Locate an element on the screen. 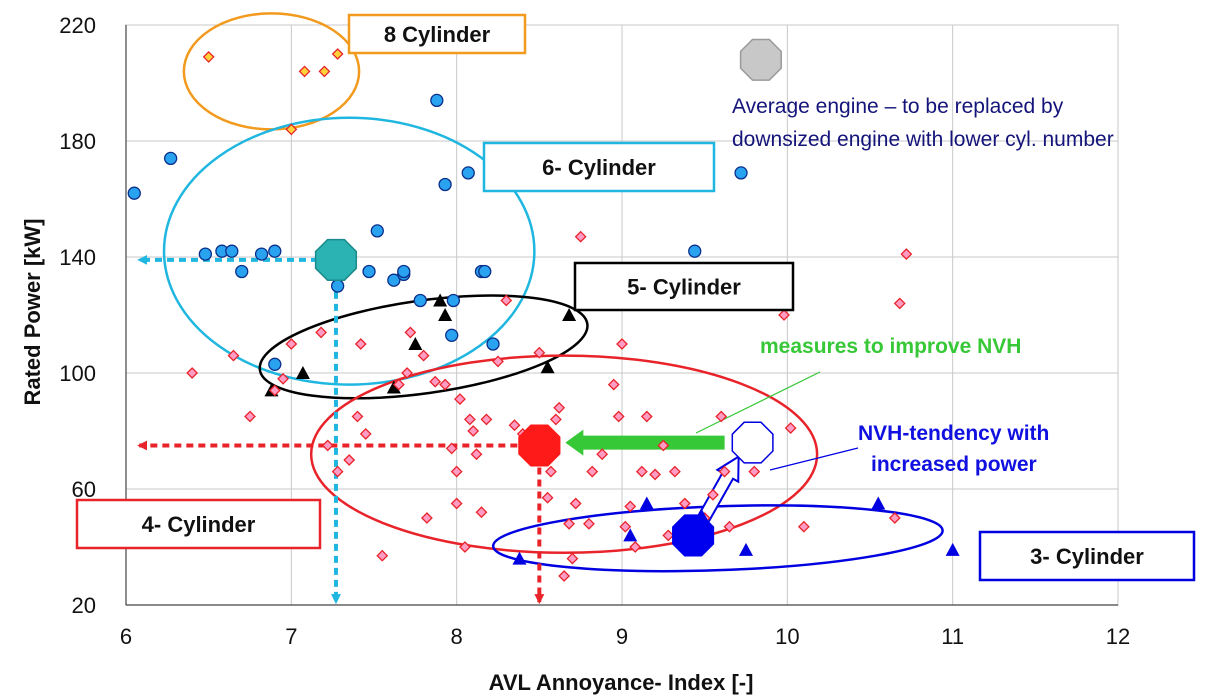 The width and height of the screenshot is (1208, 698). six-cylinder-label: 6- Cylinder is located at coordinates (599, 167).